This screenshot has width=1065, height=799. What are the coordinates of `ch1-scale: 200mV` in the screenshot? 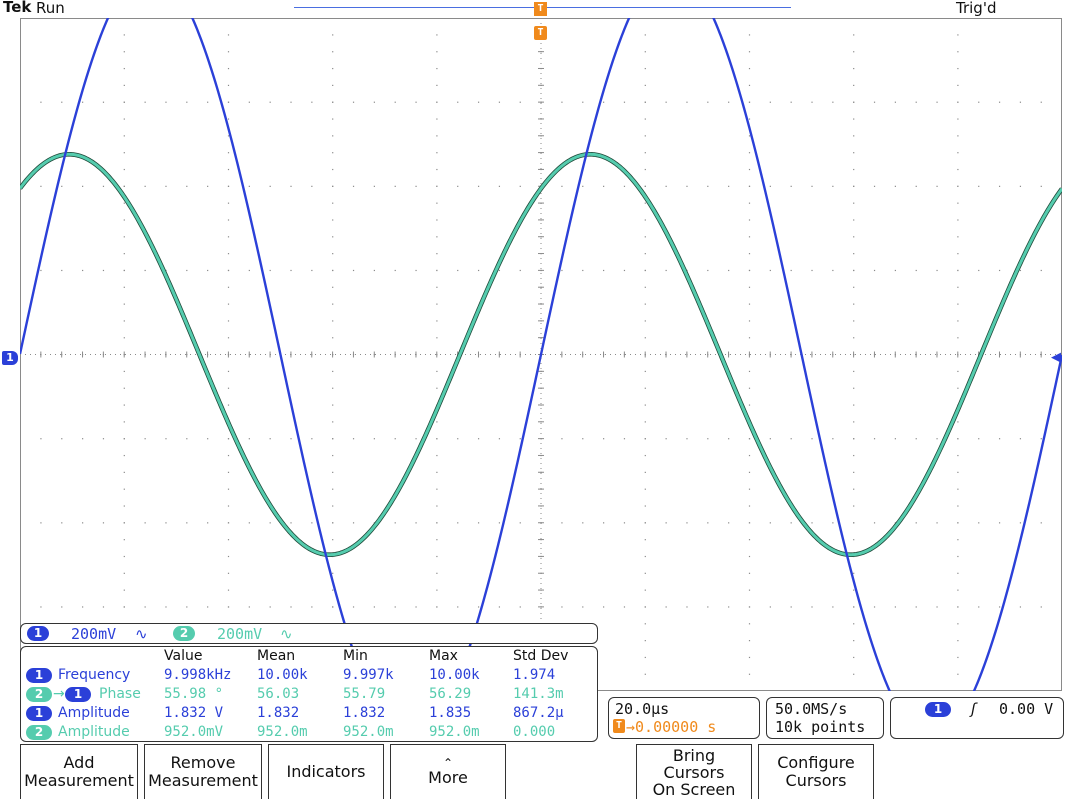 It's located at (94, 634).